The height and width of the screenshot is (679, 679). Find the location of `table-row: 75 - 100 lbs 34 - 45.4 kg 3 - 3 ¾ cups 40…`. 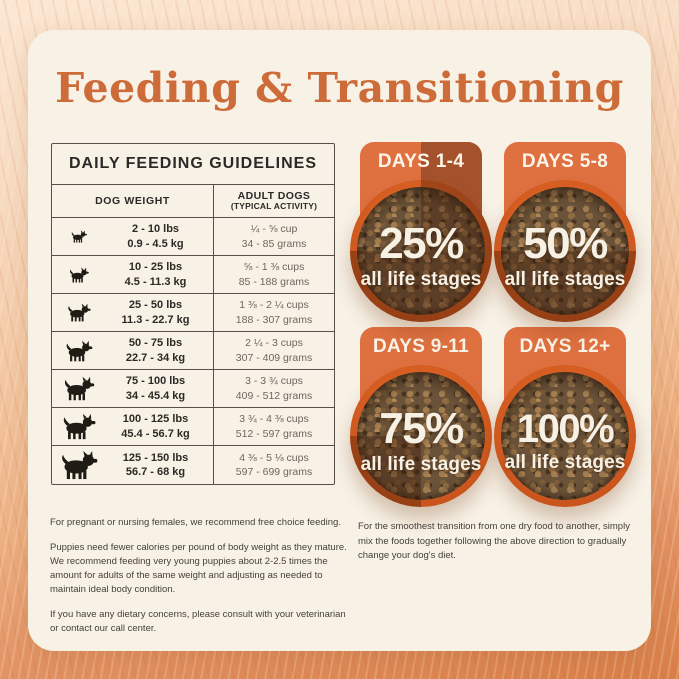

table-row: 75 - 100 lbs 34 - 45.4 kg 3 - 3 ¾ cups 40… is located at coordinates (193, 389).